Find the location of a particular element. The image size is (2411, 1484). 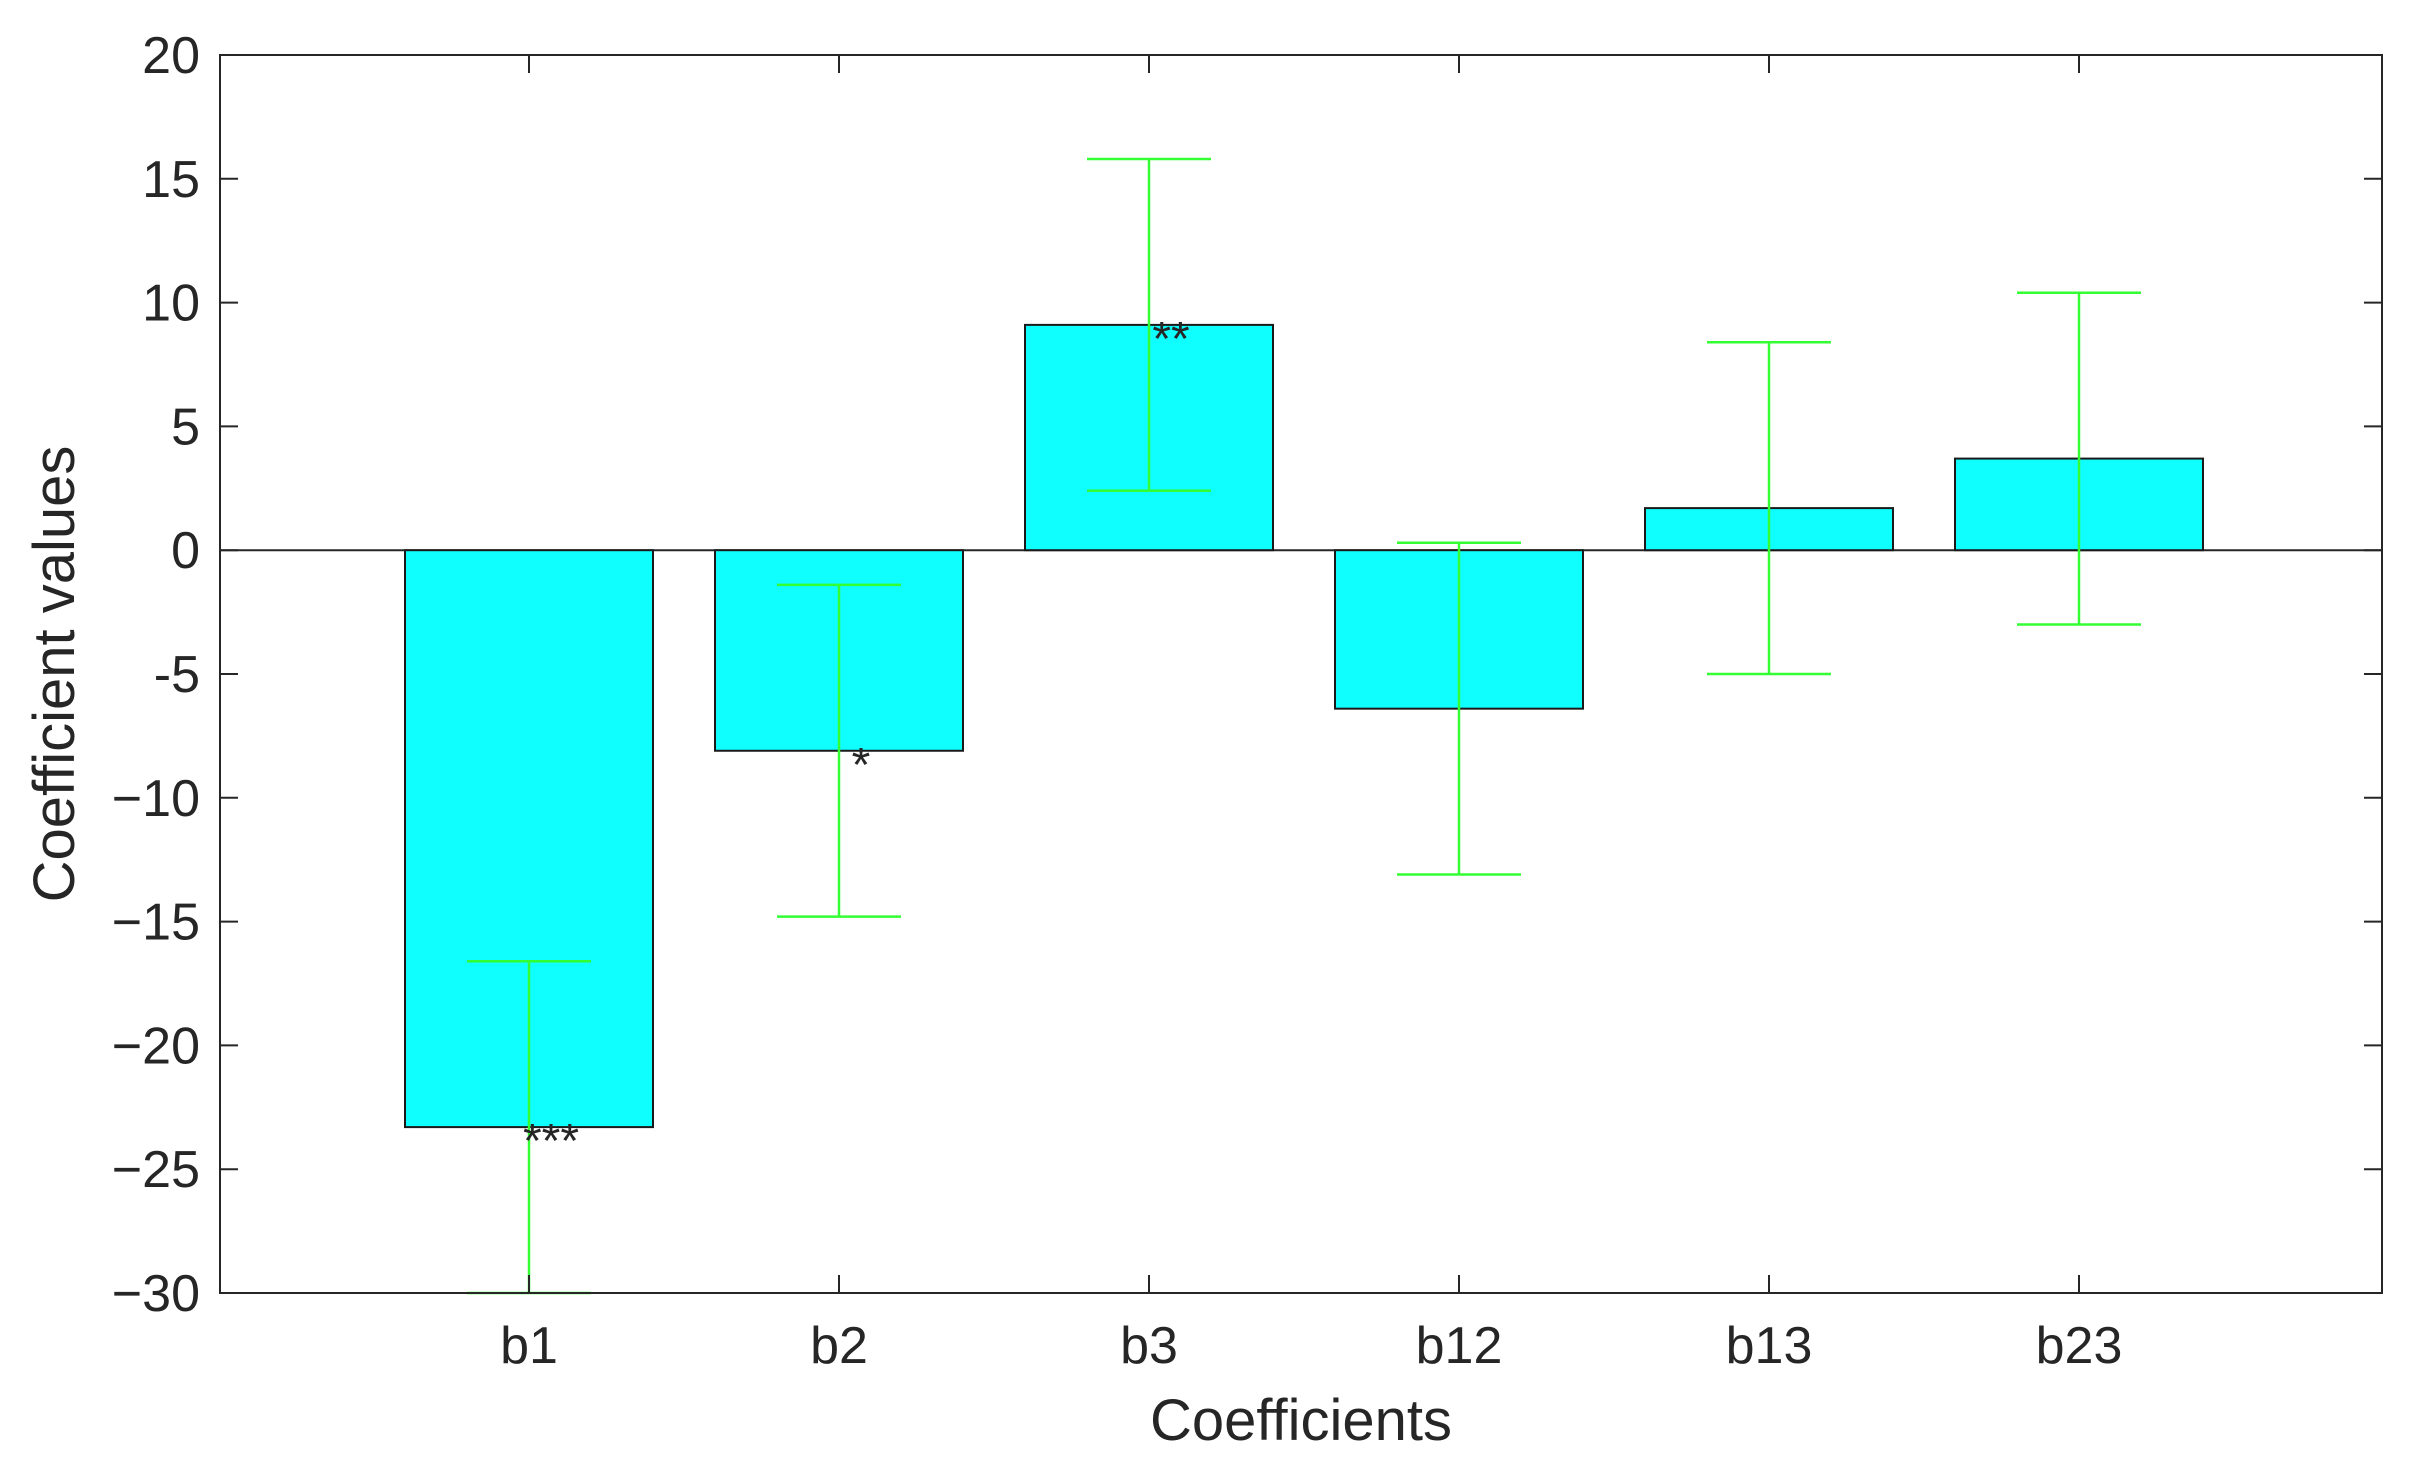

y-tick-label: −10 is located at coordinates (156, 799).